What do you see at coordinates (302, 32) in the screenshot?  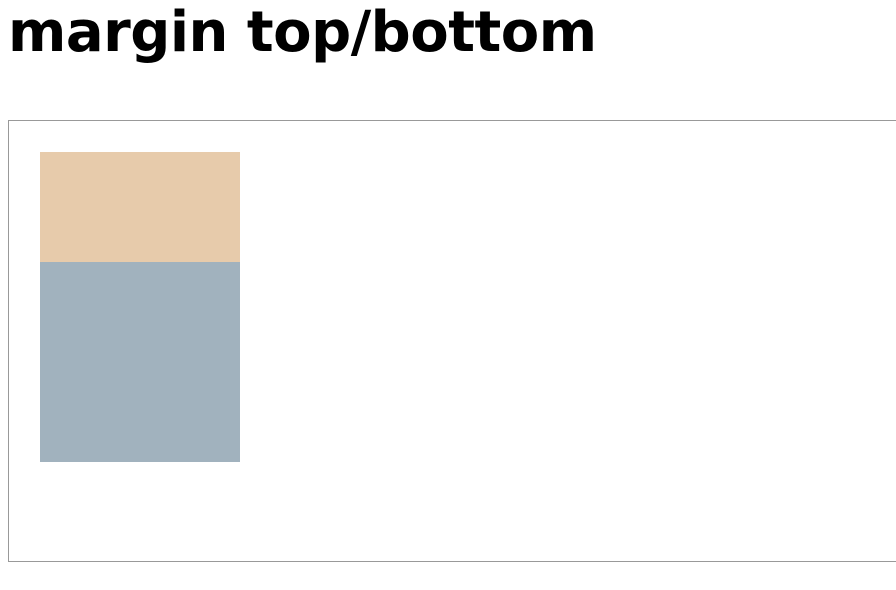 I see `page-title: margin top/bottom` at bounding box center [302, 32].